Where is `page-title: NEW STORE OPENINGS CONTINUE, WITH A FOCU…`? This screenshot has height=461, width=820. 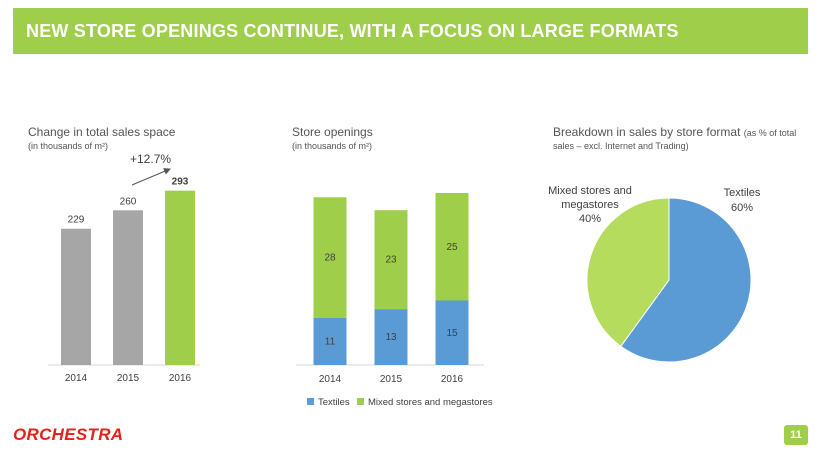 page-title: NEW STORE OPENINGS CONTINUE, WITH A FOCU… is located at coordinates (352, 30).